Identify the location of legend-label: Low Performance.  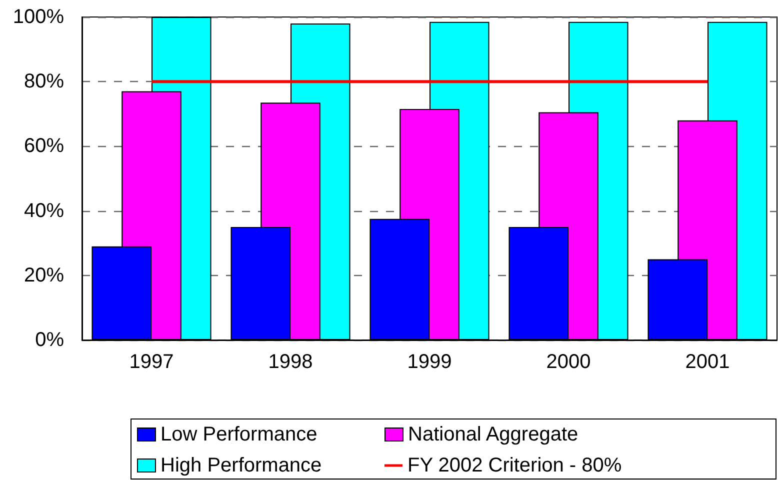
(239, 435).